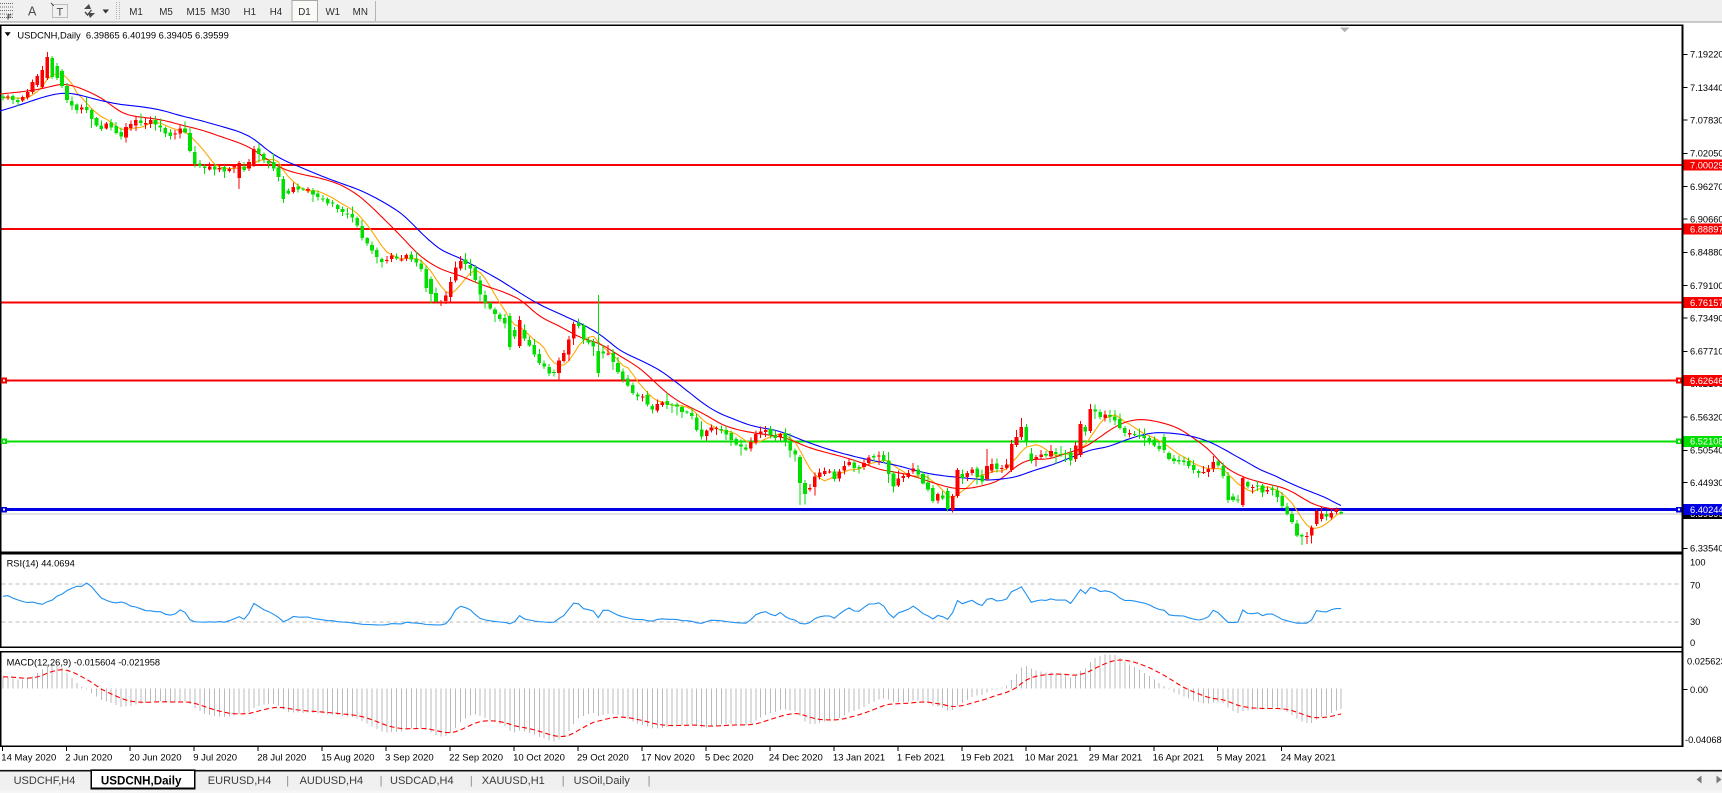  I want to click on svg-text: 6.84880, so click(1706, 253).